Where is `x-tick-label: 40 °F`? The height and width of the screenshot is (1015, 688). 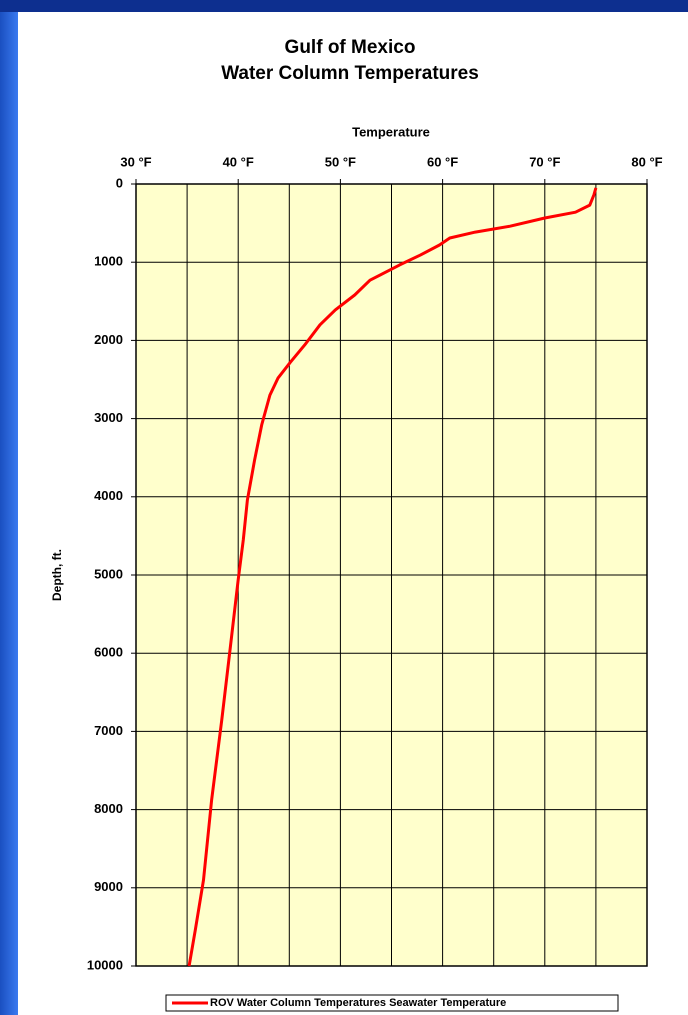
x-tick-label: 40 °F is located at coordinates (238, 161).